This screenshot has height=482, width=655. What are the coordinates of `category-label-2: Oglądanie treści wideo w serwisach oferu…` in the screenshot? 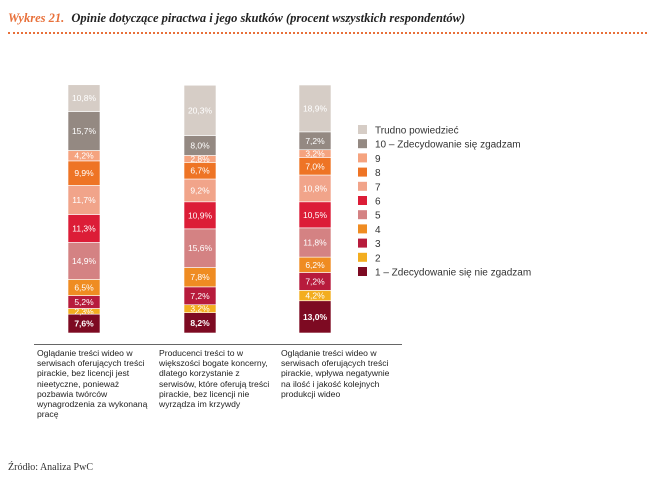 It's located at (335, 373).